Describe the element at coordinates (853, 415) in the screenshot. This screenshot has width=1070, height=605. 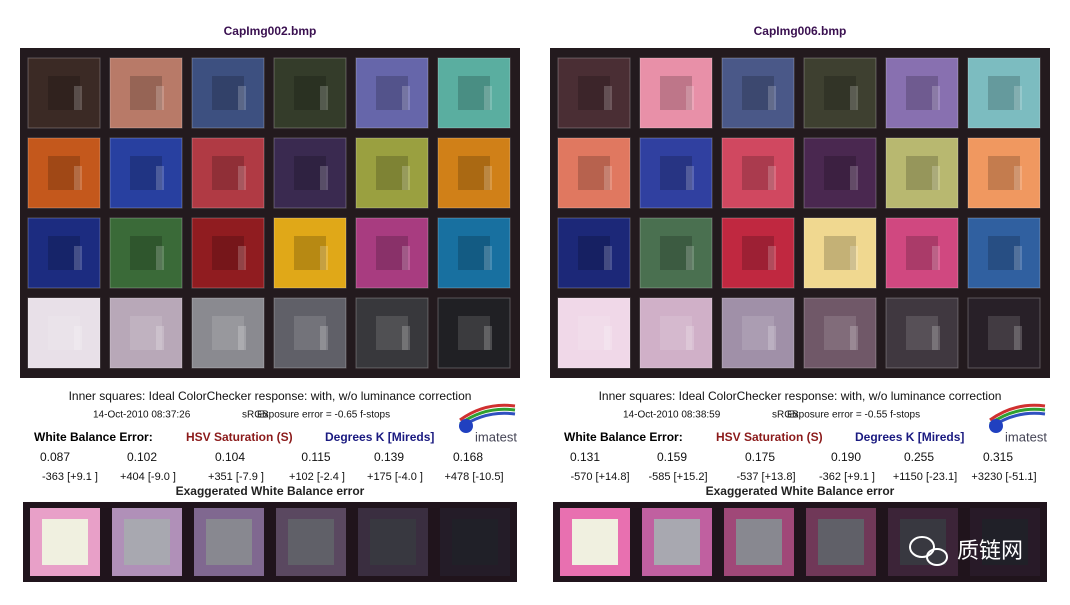
I see `exposure: Exposure error = -0.55 f-stops` at that location.